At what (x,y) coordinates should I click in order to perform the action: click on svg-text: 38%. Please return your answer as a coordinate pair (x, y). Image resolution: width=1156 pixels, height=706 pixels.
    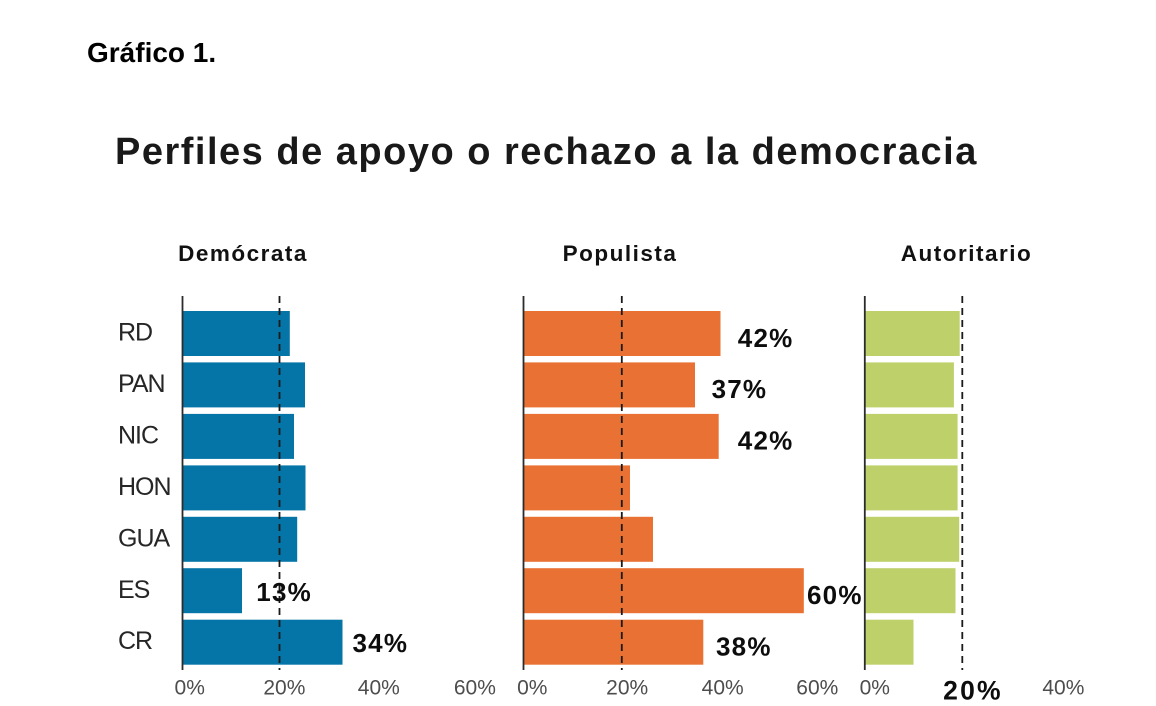
    Looking at the image, I should click on (744, 647).